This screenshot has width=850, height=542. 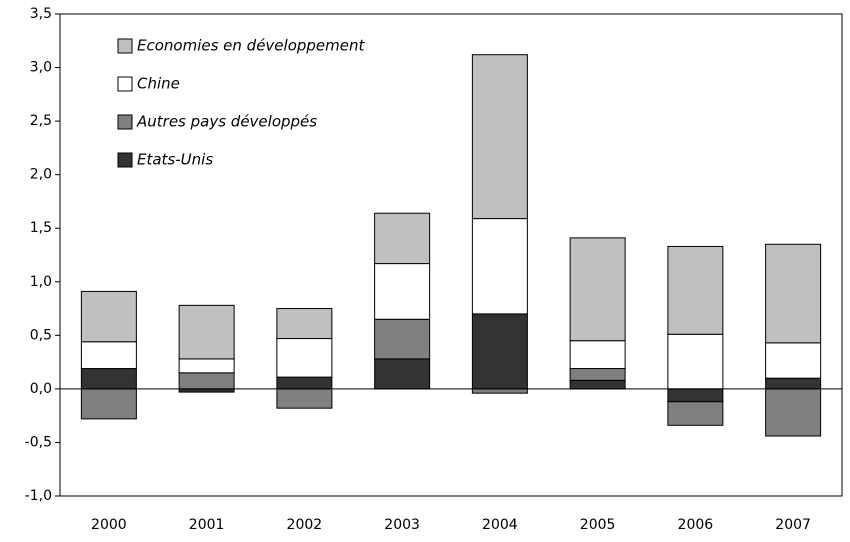 I want to click on x-tick-label: 2004, so click(x=500, y=525).